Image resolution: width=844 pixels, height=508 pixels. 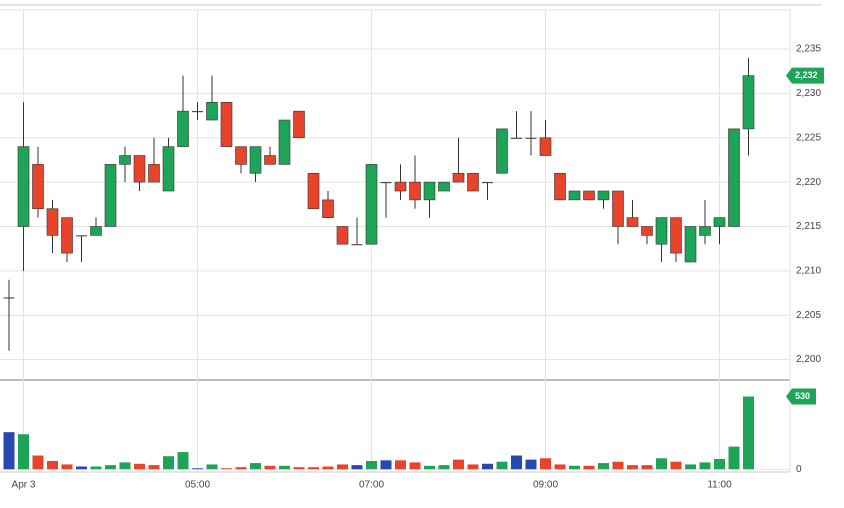 I want to click on volume-badge-label: 530, so click(x=802, y=396).